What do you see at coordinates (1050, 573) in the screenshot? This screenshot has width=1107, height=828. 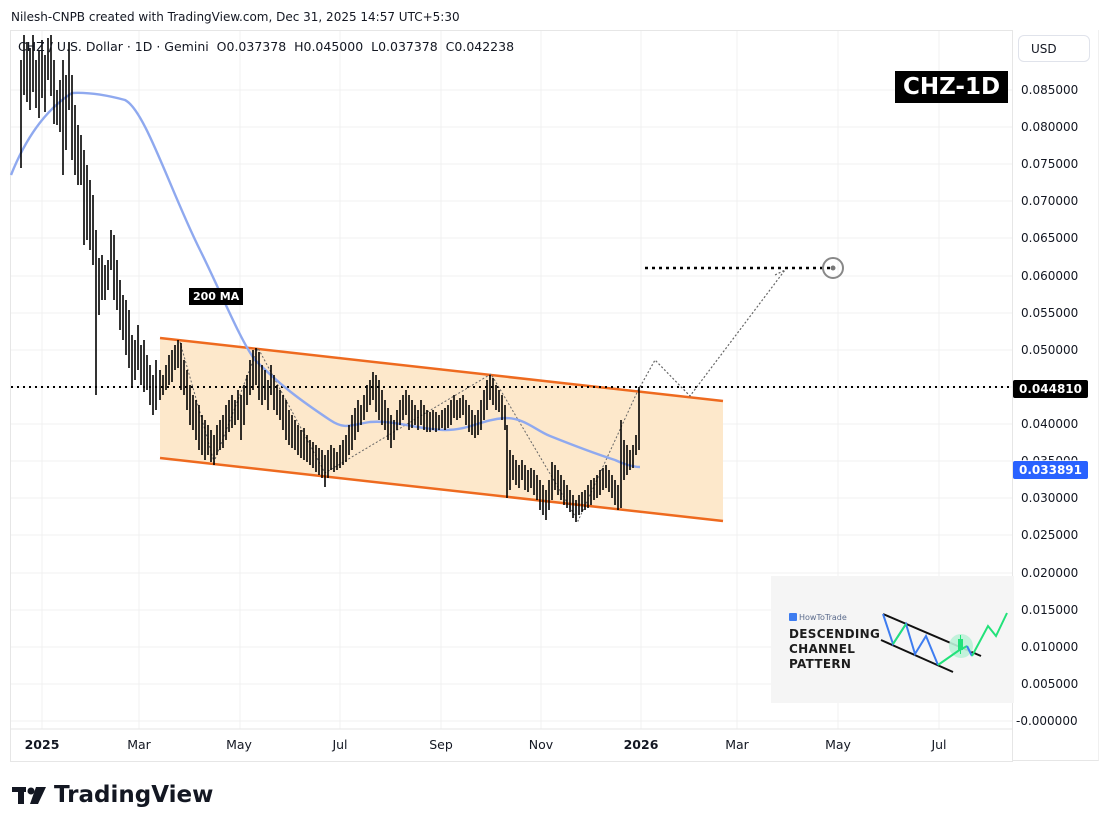 I see `price-tick: 0.020000` at bounding box center [1050, 573].